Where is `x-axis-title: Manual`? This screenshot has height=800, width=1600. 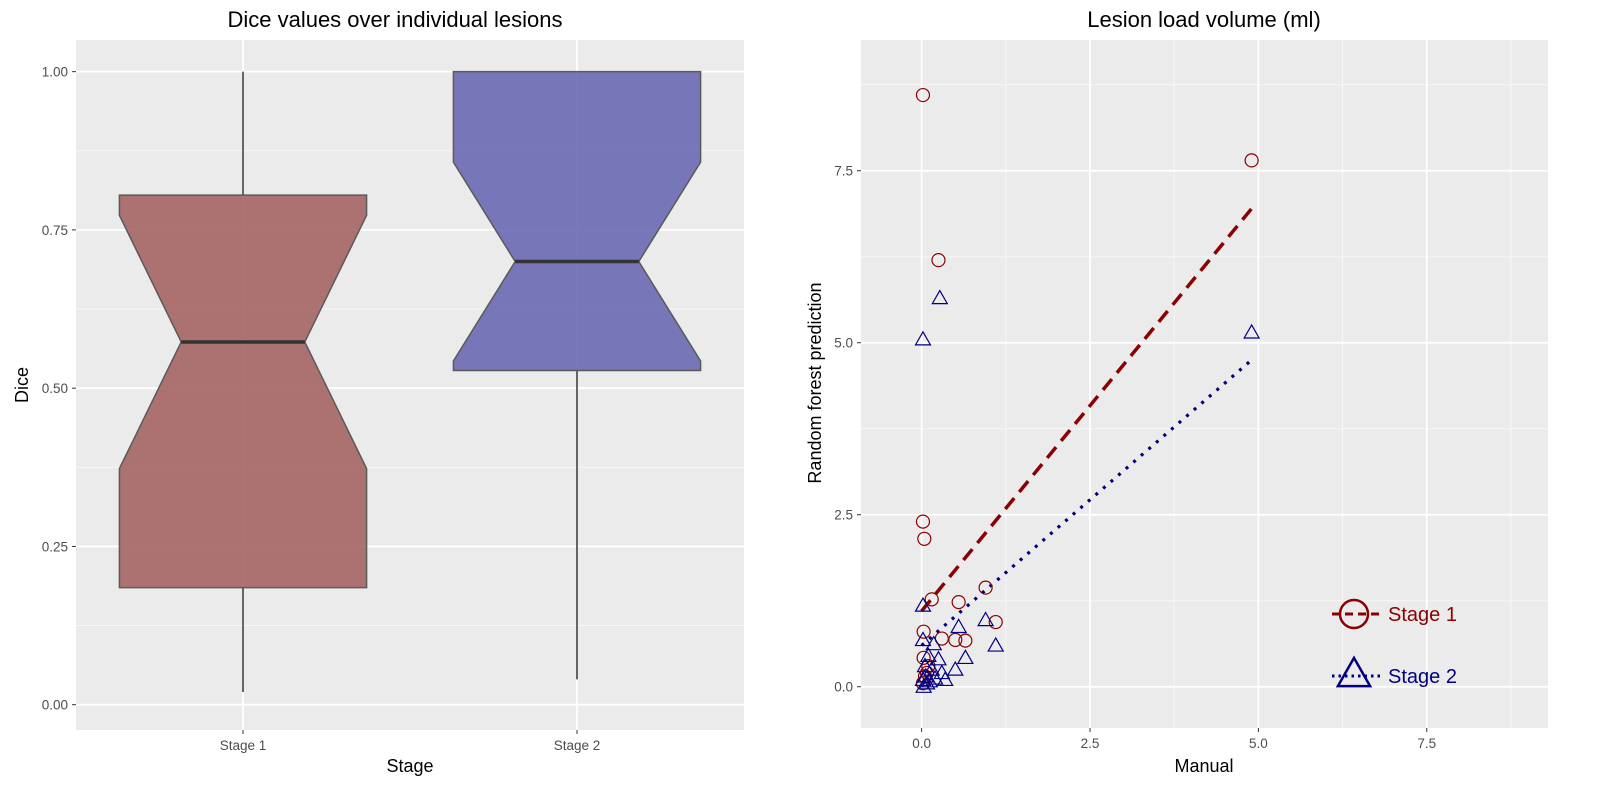 x-axis-title: Manual is located at coordinates (1203, 766).